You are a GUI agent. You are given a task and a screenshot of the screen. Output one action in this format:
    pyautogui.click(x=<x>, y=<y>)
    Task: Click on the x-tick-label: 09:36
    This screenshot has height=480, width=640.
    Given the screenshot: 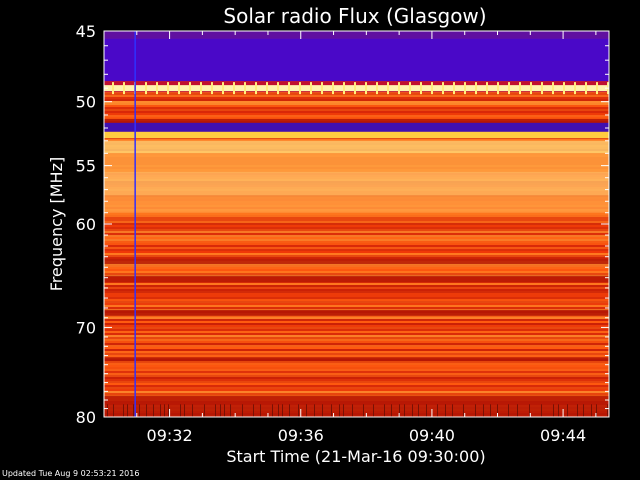 What is the action you would take?
    pyautogui.click(x=301, y=435)
    